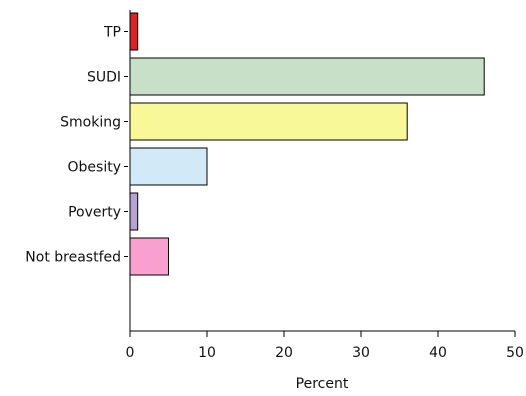 The image size is (526, 396). What do you see at coordinates (104, 78) in the screenshot?
I see `y-tick-label-1: SUDI` at bounding box center [104, 78].